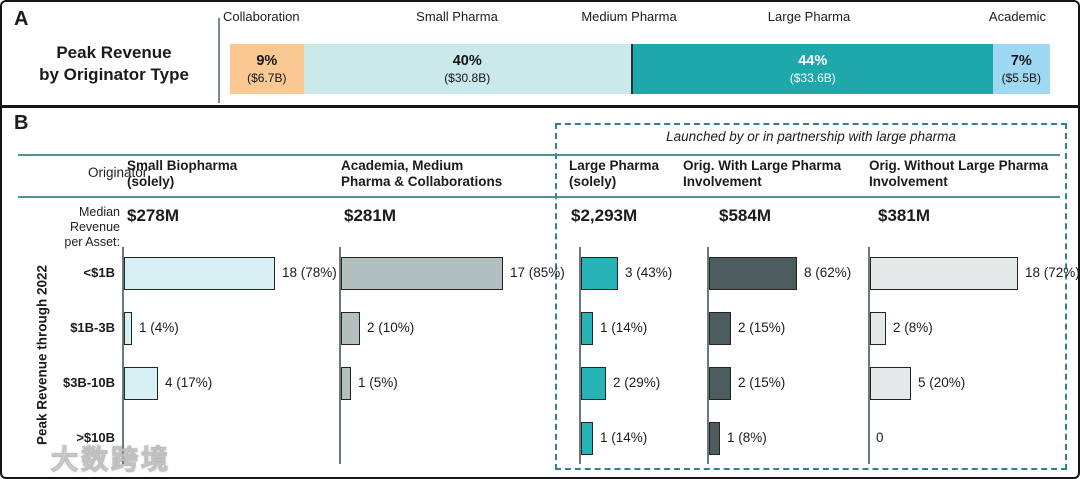 This screenshot has height=479, width=1080. Describe the element at coordinates (629, 16) in the screenshot. I see `bar-top-label-medium-pharma: Medium Pharma` at that location.